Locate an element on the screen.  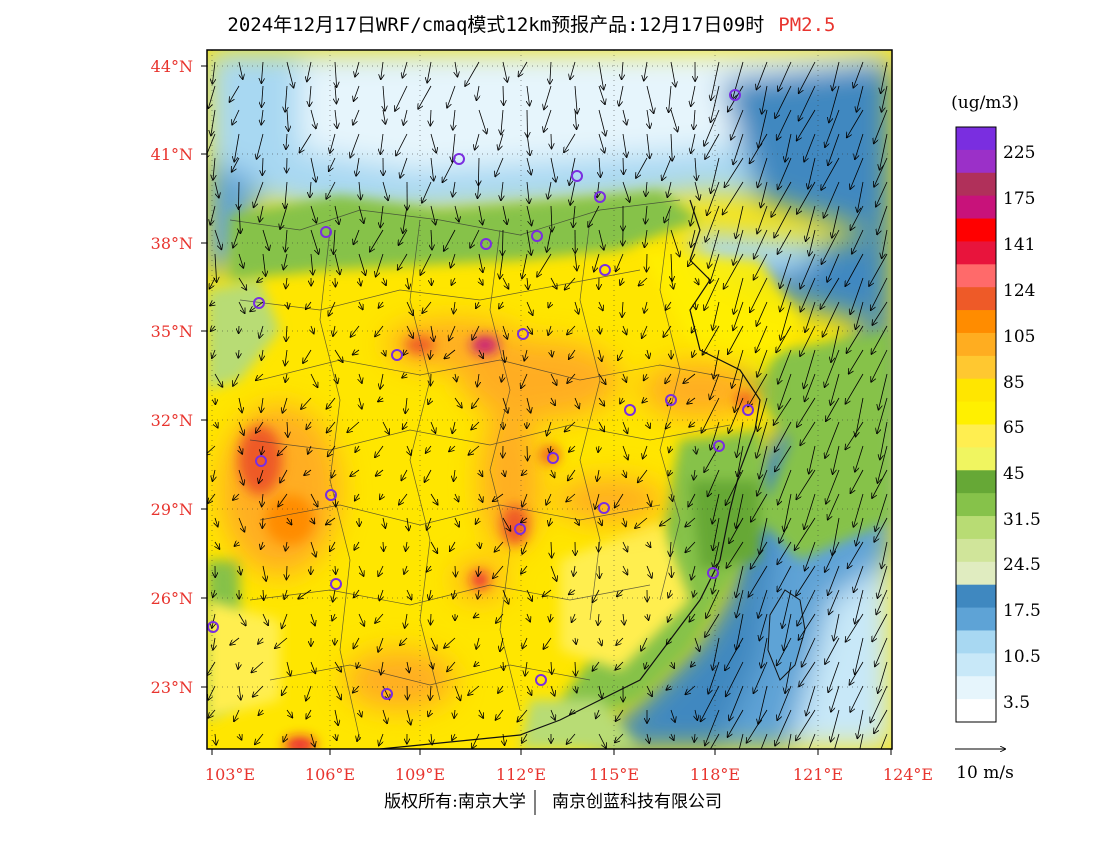
legend-label: 10.5 is located at coordinates (1022, 657).